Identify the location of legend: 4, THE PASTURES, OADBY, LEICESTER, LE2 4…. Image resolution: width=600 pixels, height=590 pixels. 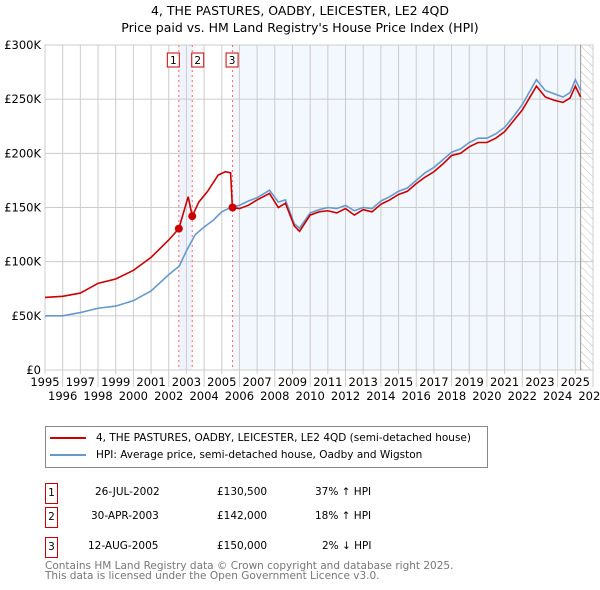
(266, 447).